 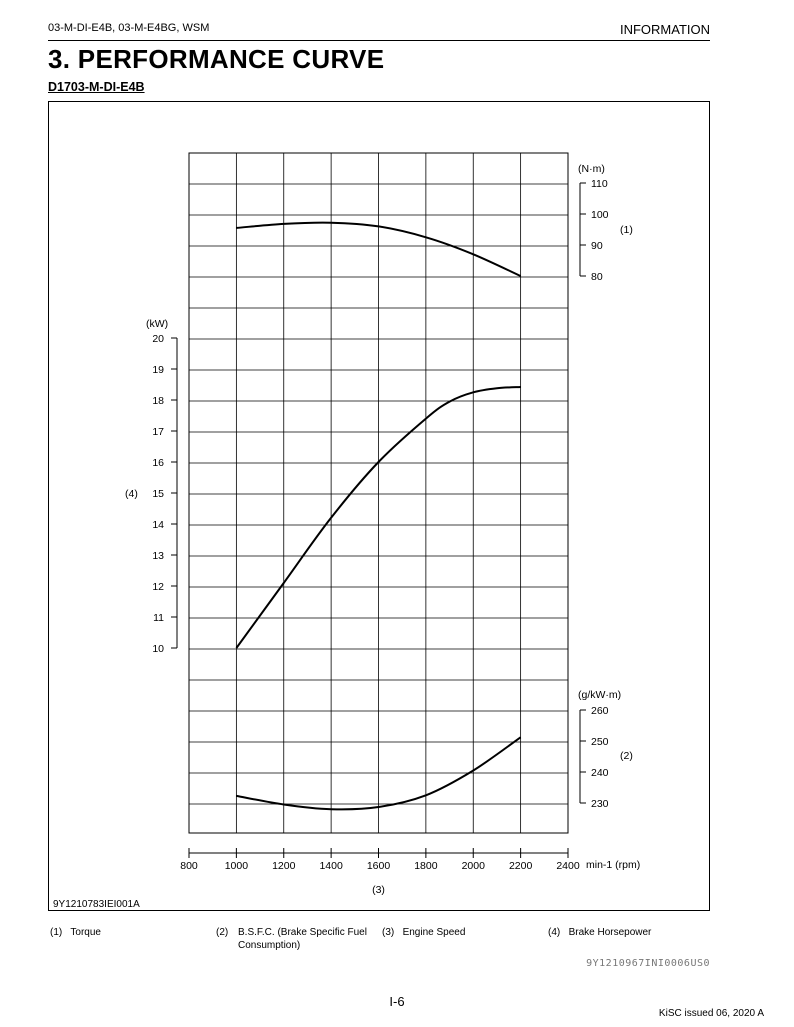 I want to click on header-document-id: 03-M-DI-E4B, 03-M-E4BG, WSM, so click(x=129, y=28).